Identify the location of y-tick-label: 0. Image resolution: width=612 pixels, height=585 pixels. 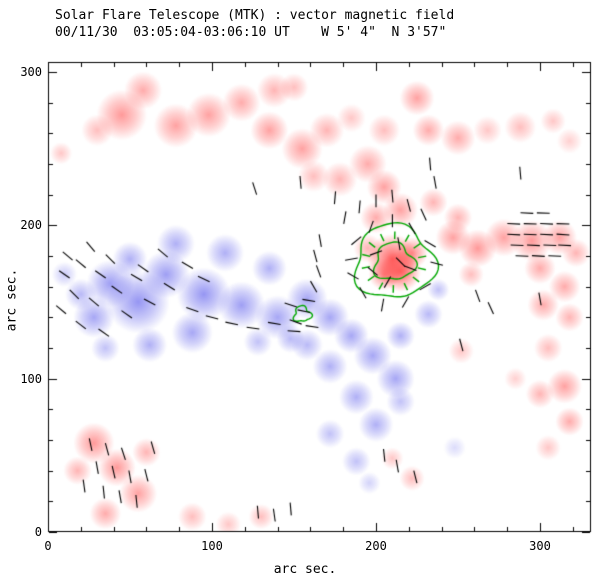
(38, 532).